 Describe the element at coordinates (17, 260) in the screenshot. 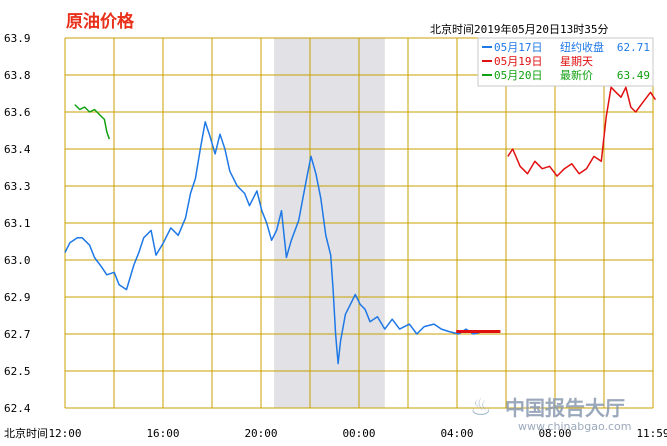

I see `y-tick-label: 63.0` at that location.